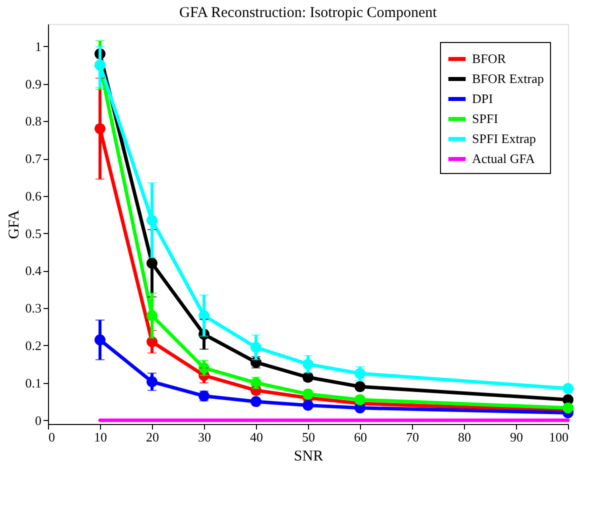 Image resolution: width=603 pixels, height=505 pixels. What do you see at coordinates (516, 437) in the screenshot?
I see `x-tick-label: 90` at bounding box center [516, 437].